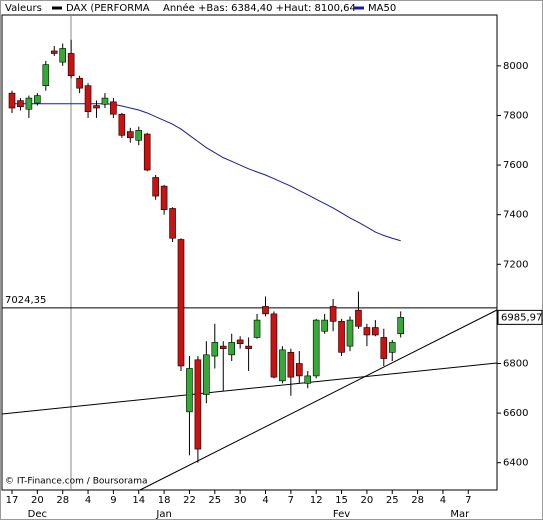 This screenshot has height=520, width=543. I want to click on y-tick-label: 6600, so click(515, 413).